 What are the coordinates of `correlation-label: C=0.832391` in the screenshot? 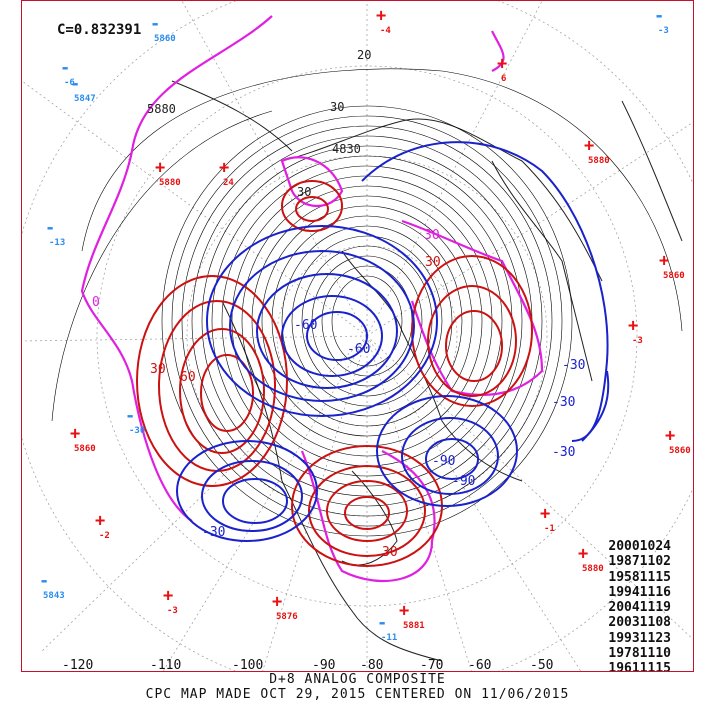 It's located at (99, 30).